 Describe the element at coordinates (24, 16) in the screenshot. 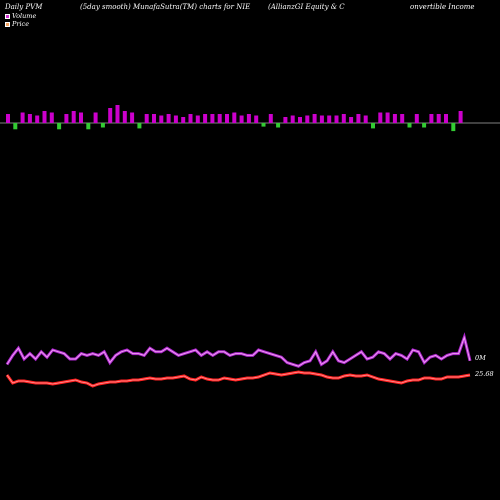

I see `legend-volume-label: Volume` at that location.